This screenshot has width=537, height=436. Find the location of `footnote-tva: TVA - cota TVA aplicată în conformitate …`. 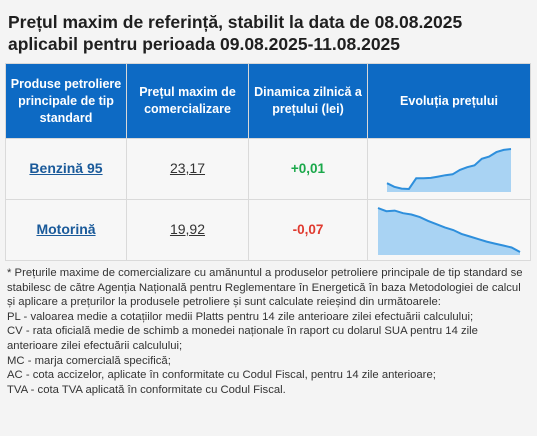

footnote-tva: TVA - cota TVA aplicată în conformitate … is located at coordinates (146, 389).